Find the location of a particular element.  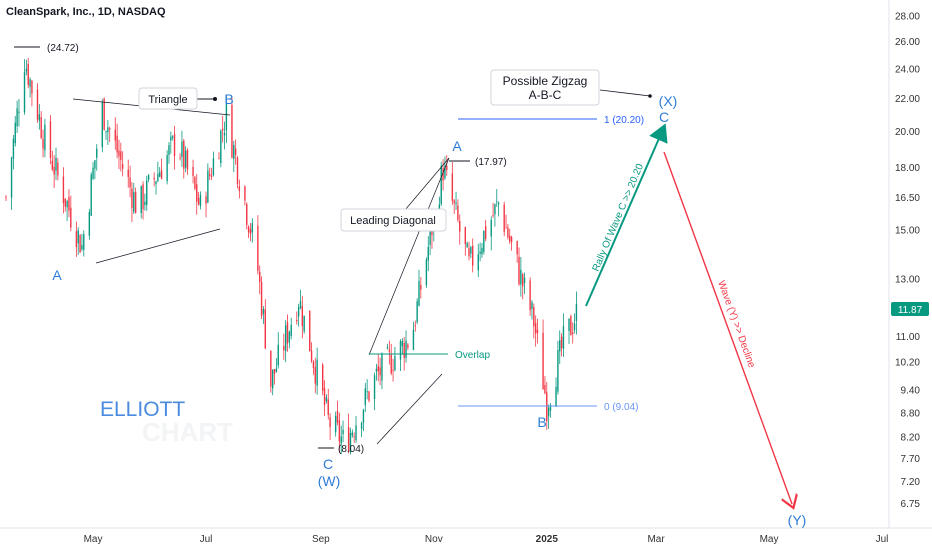

wave-b-mid-label: B is located at coordinates (541, 422).